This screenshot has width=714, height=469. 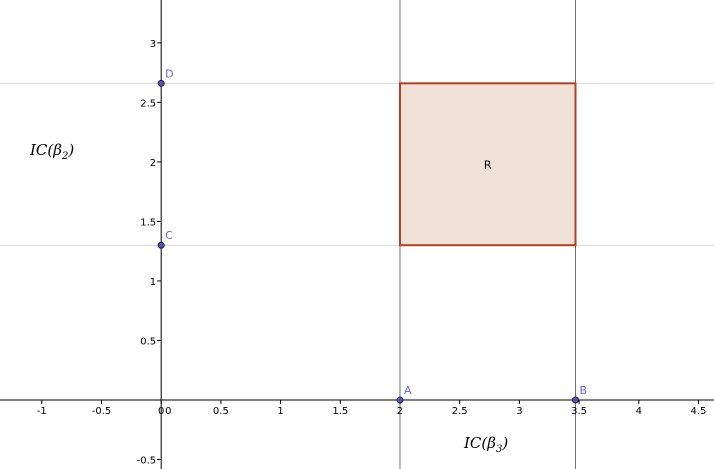 I want to click on y-axis-title: IC(β2), so click(x=51, y=151).